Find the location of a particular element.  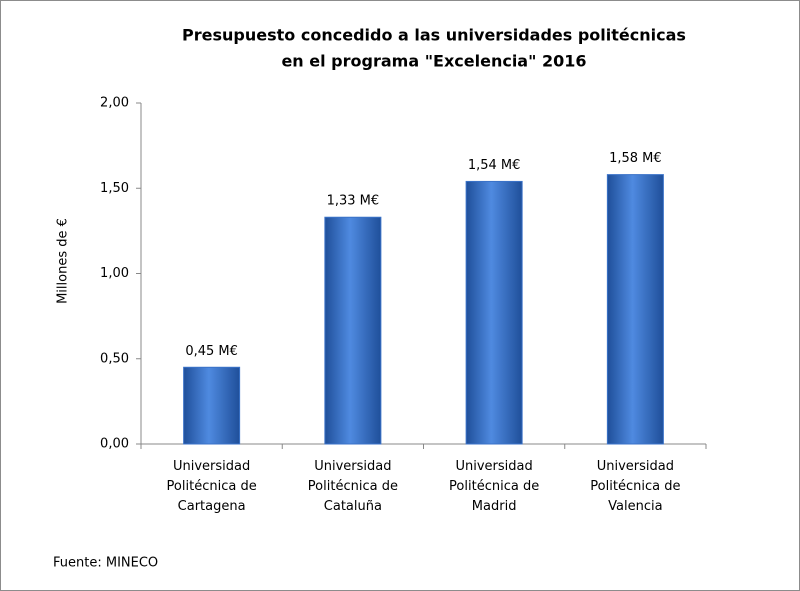

y-tick-label: 1,00 is located at coordinates (114, 273).